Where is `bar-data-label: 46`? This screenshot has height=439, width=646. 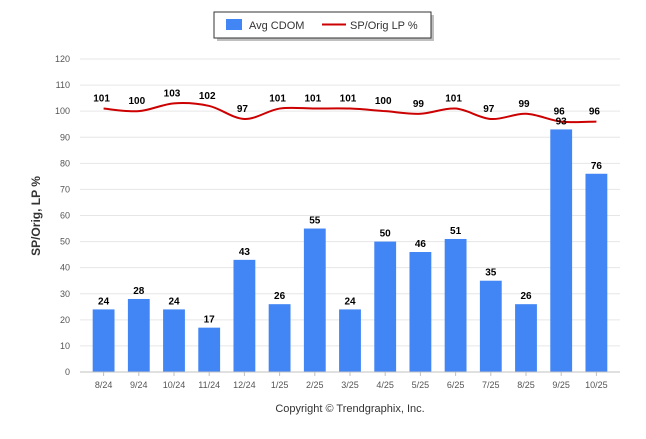 bar-data-label: 46 is located at coordinates (421, 244).